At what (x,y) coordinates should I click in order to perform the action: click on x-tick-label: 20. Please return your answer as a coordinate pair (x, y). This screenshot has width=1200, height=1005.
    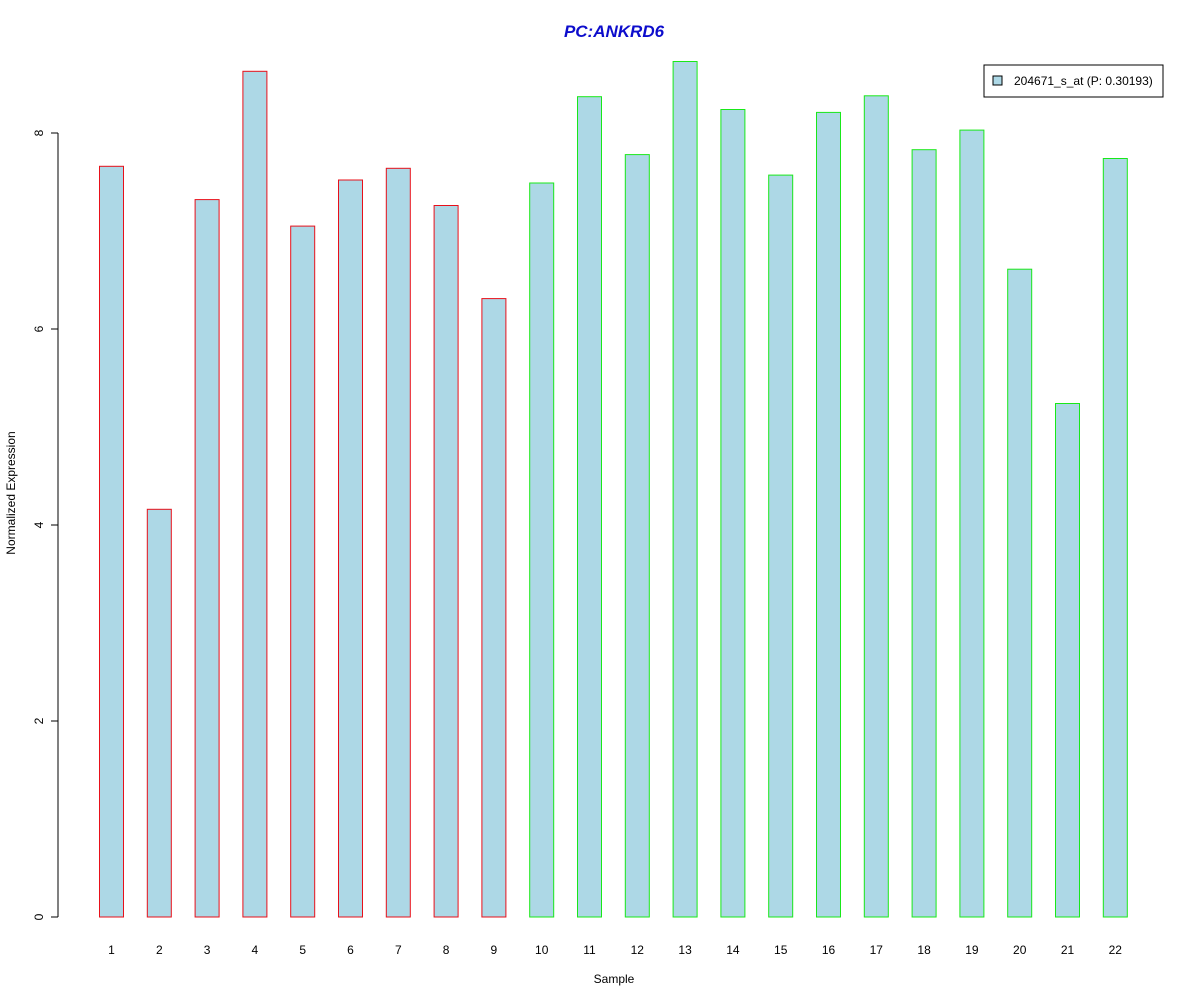
    Looking at the image, I should click on (1020, 950).